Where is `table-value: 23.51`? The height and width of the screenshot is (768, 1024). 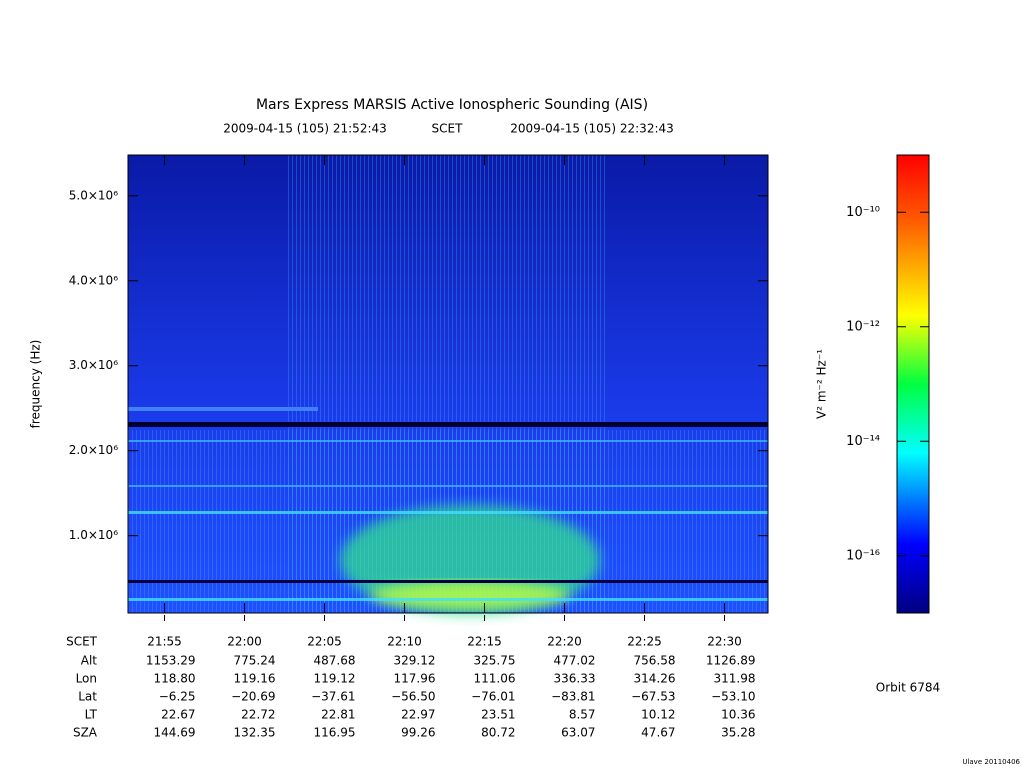 table-value: 23.51 is located at coordinates (498, 715).